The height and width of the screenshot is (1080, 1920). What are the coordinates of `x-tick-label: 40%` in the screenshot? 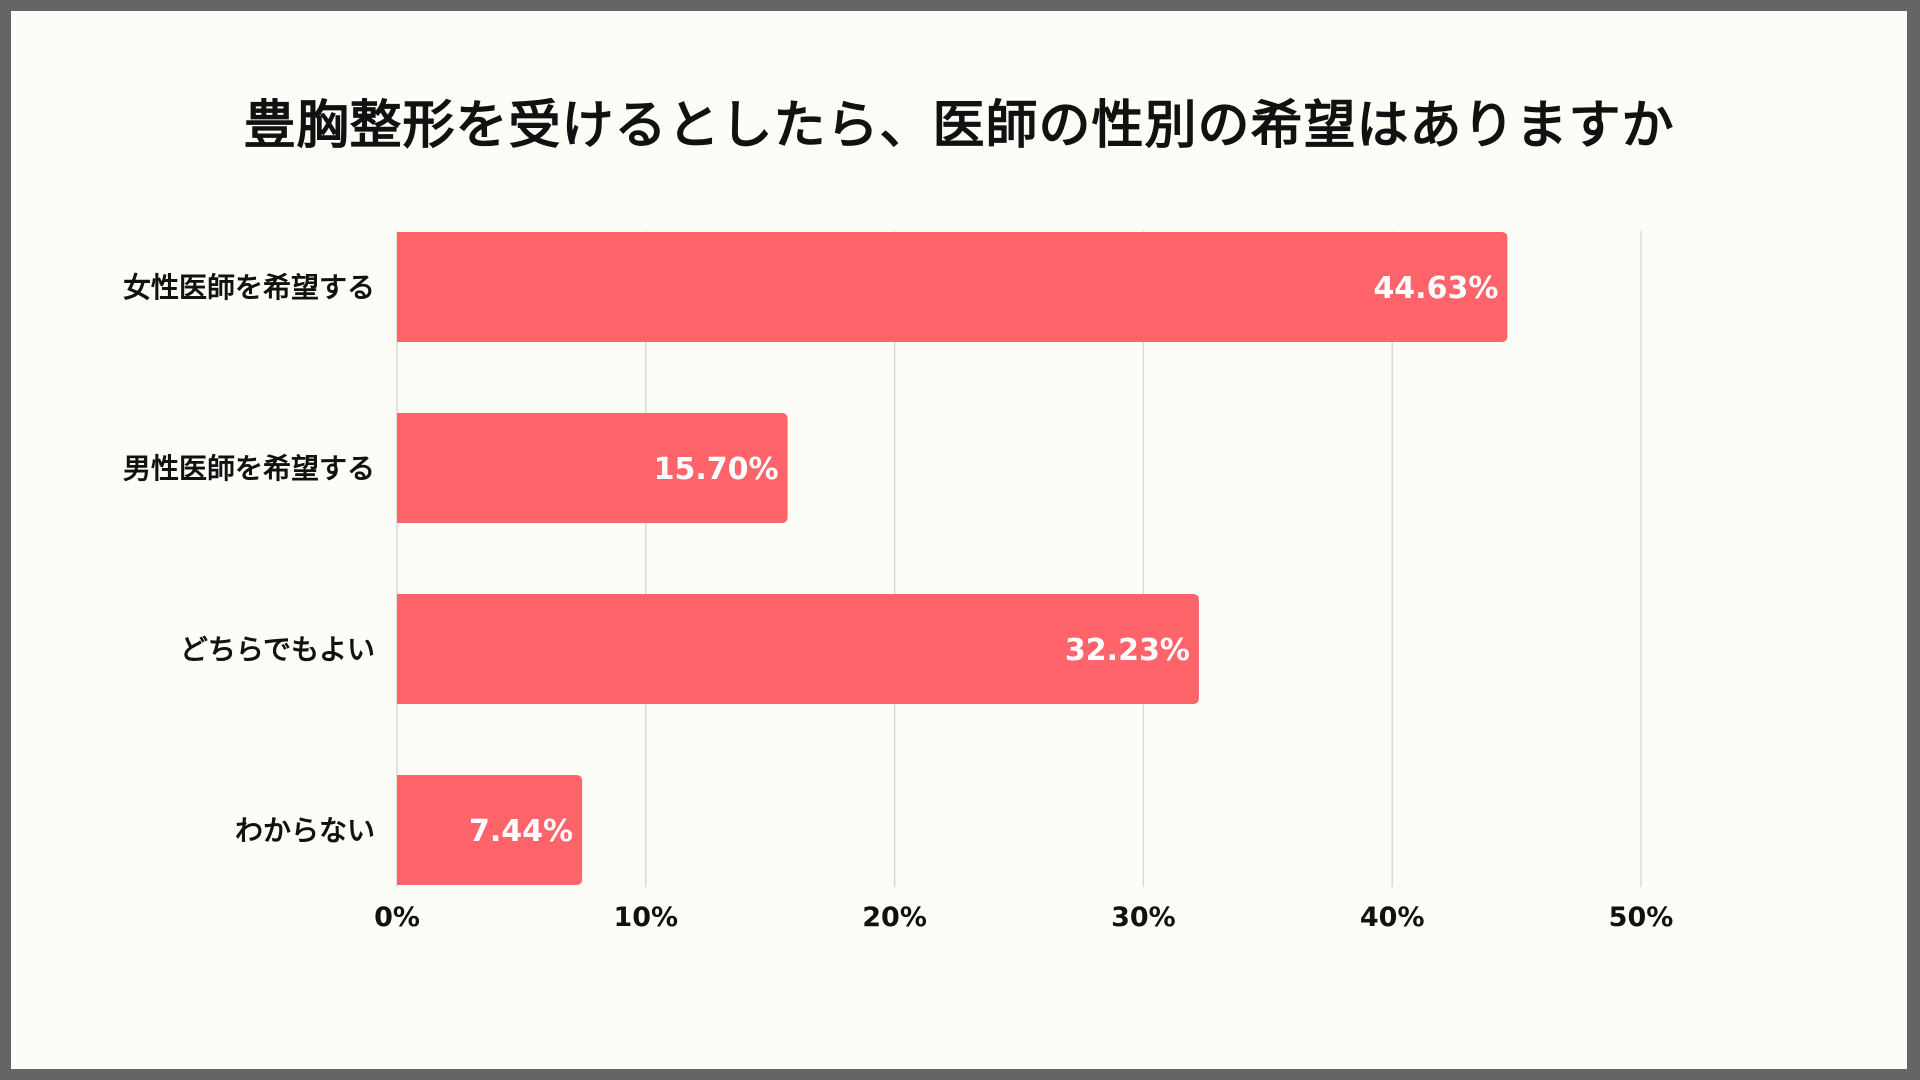 It's located at (1392, 917).